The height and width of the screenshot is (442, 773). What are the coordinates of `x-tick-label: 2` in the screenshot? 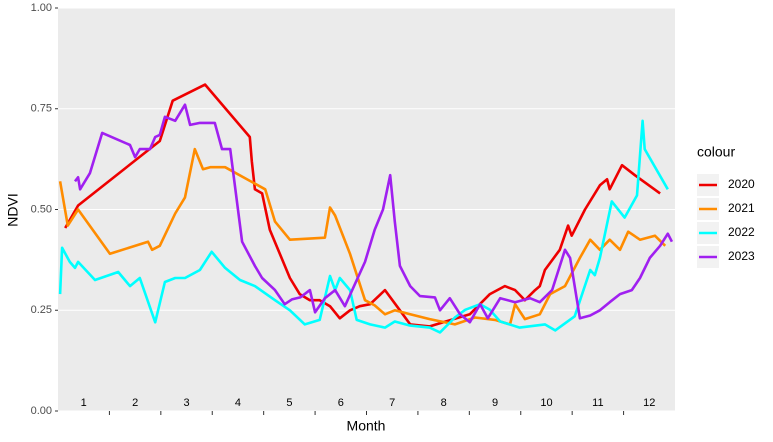 It's located at (135, 403).